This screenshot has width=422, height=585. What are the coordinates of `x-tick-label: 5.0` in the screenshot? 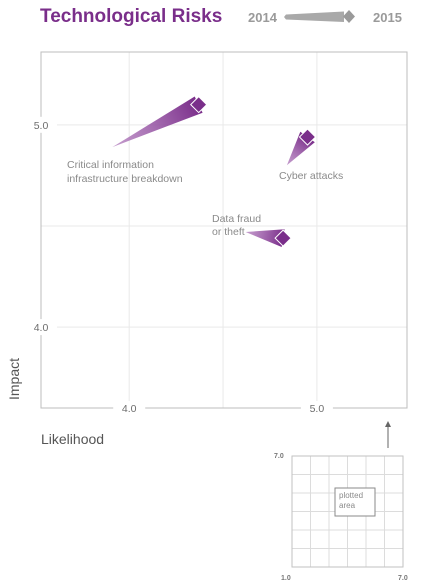 It's located at (317, 409).